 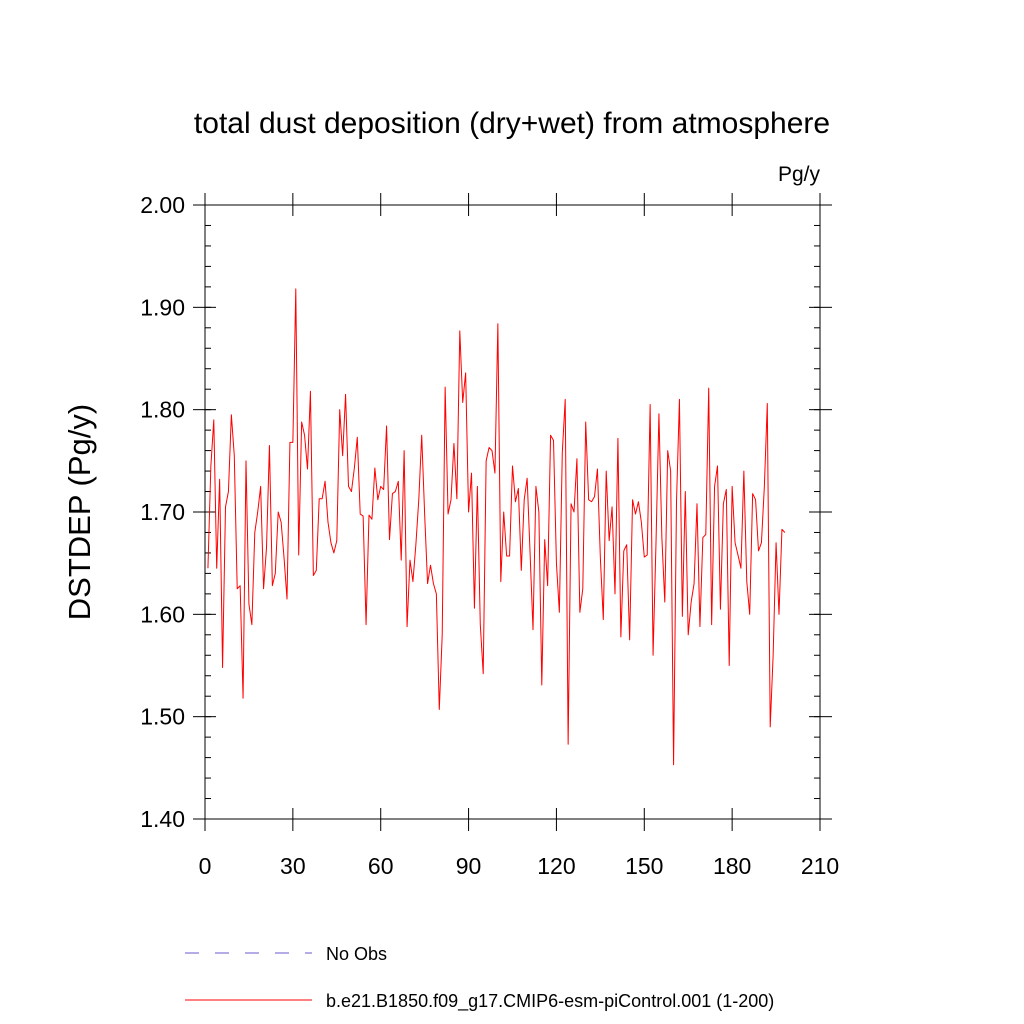 What do you see at coordinates (469, 866) in the screenshot?
I see `x-tick-label: 90` at bounding box center [469, 866].